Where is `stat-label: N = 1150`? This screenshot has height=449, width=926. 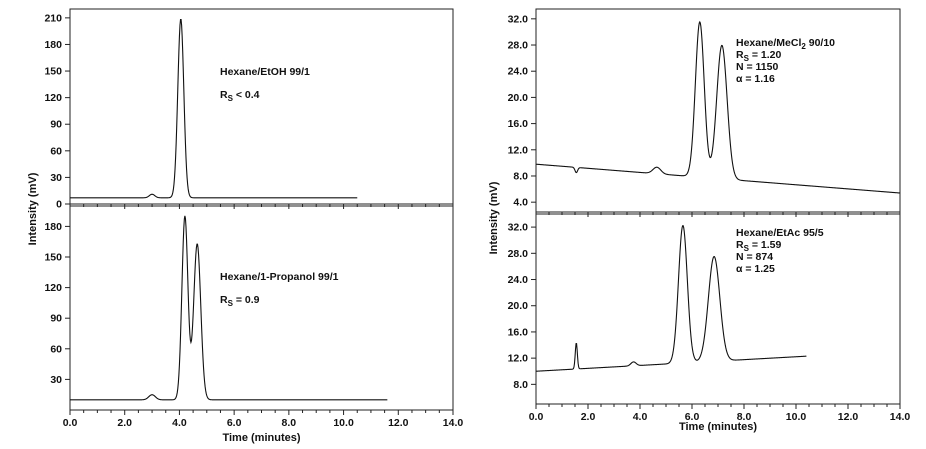 stat-label: N = 1150 is located at coordinates (757, 67).